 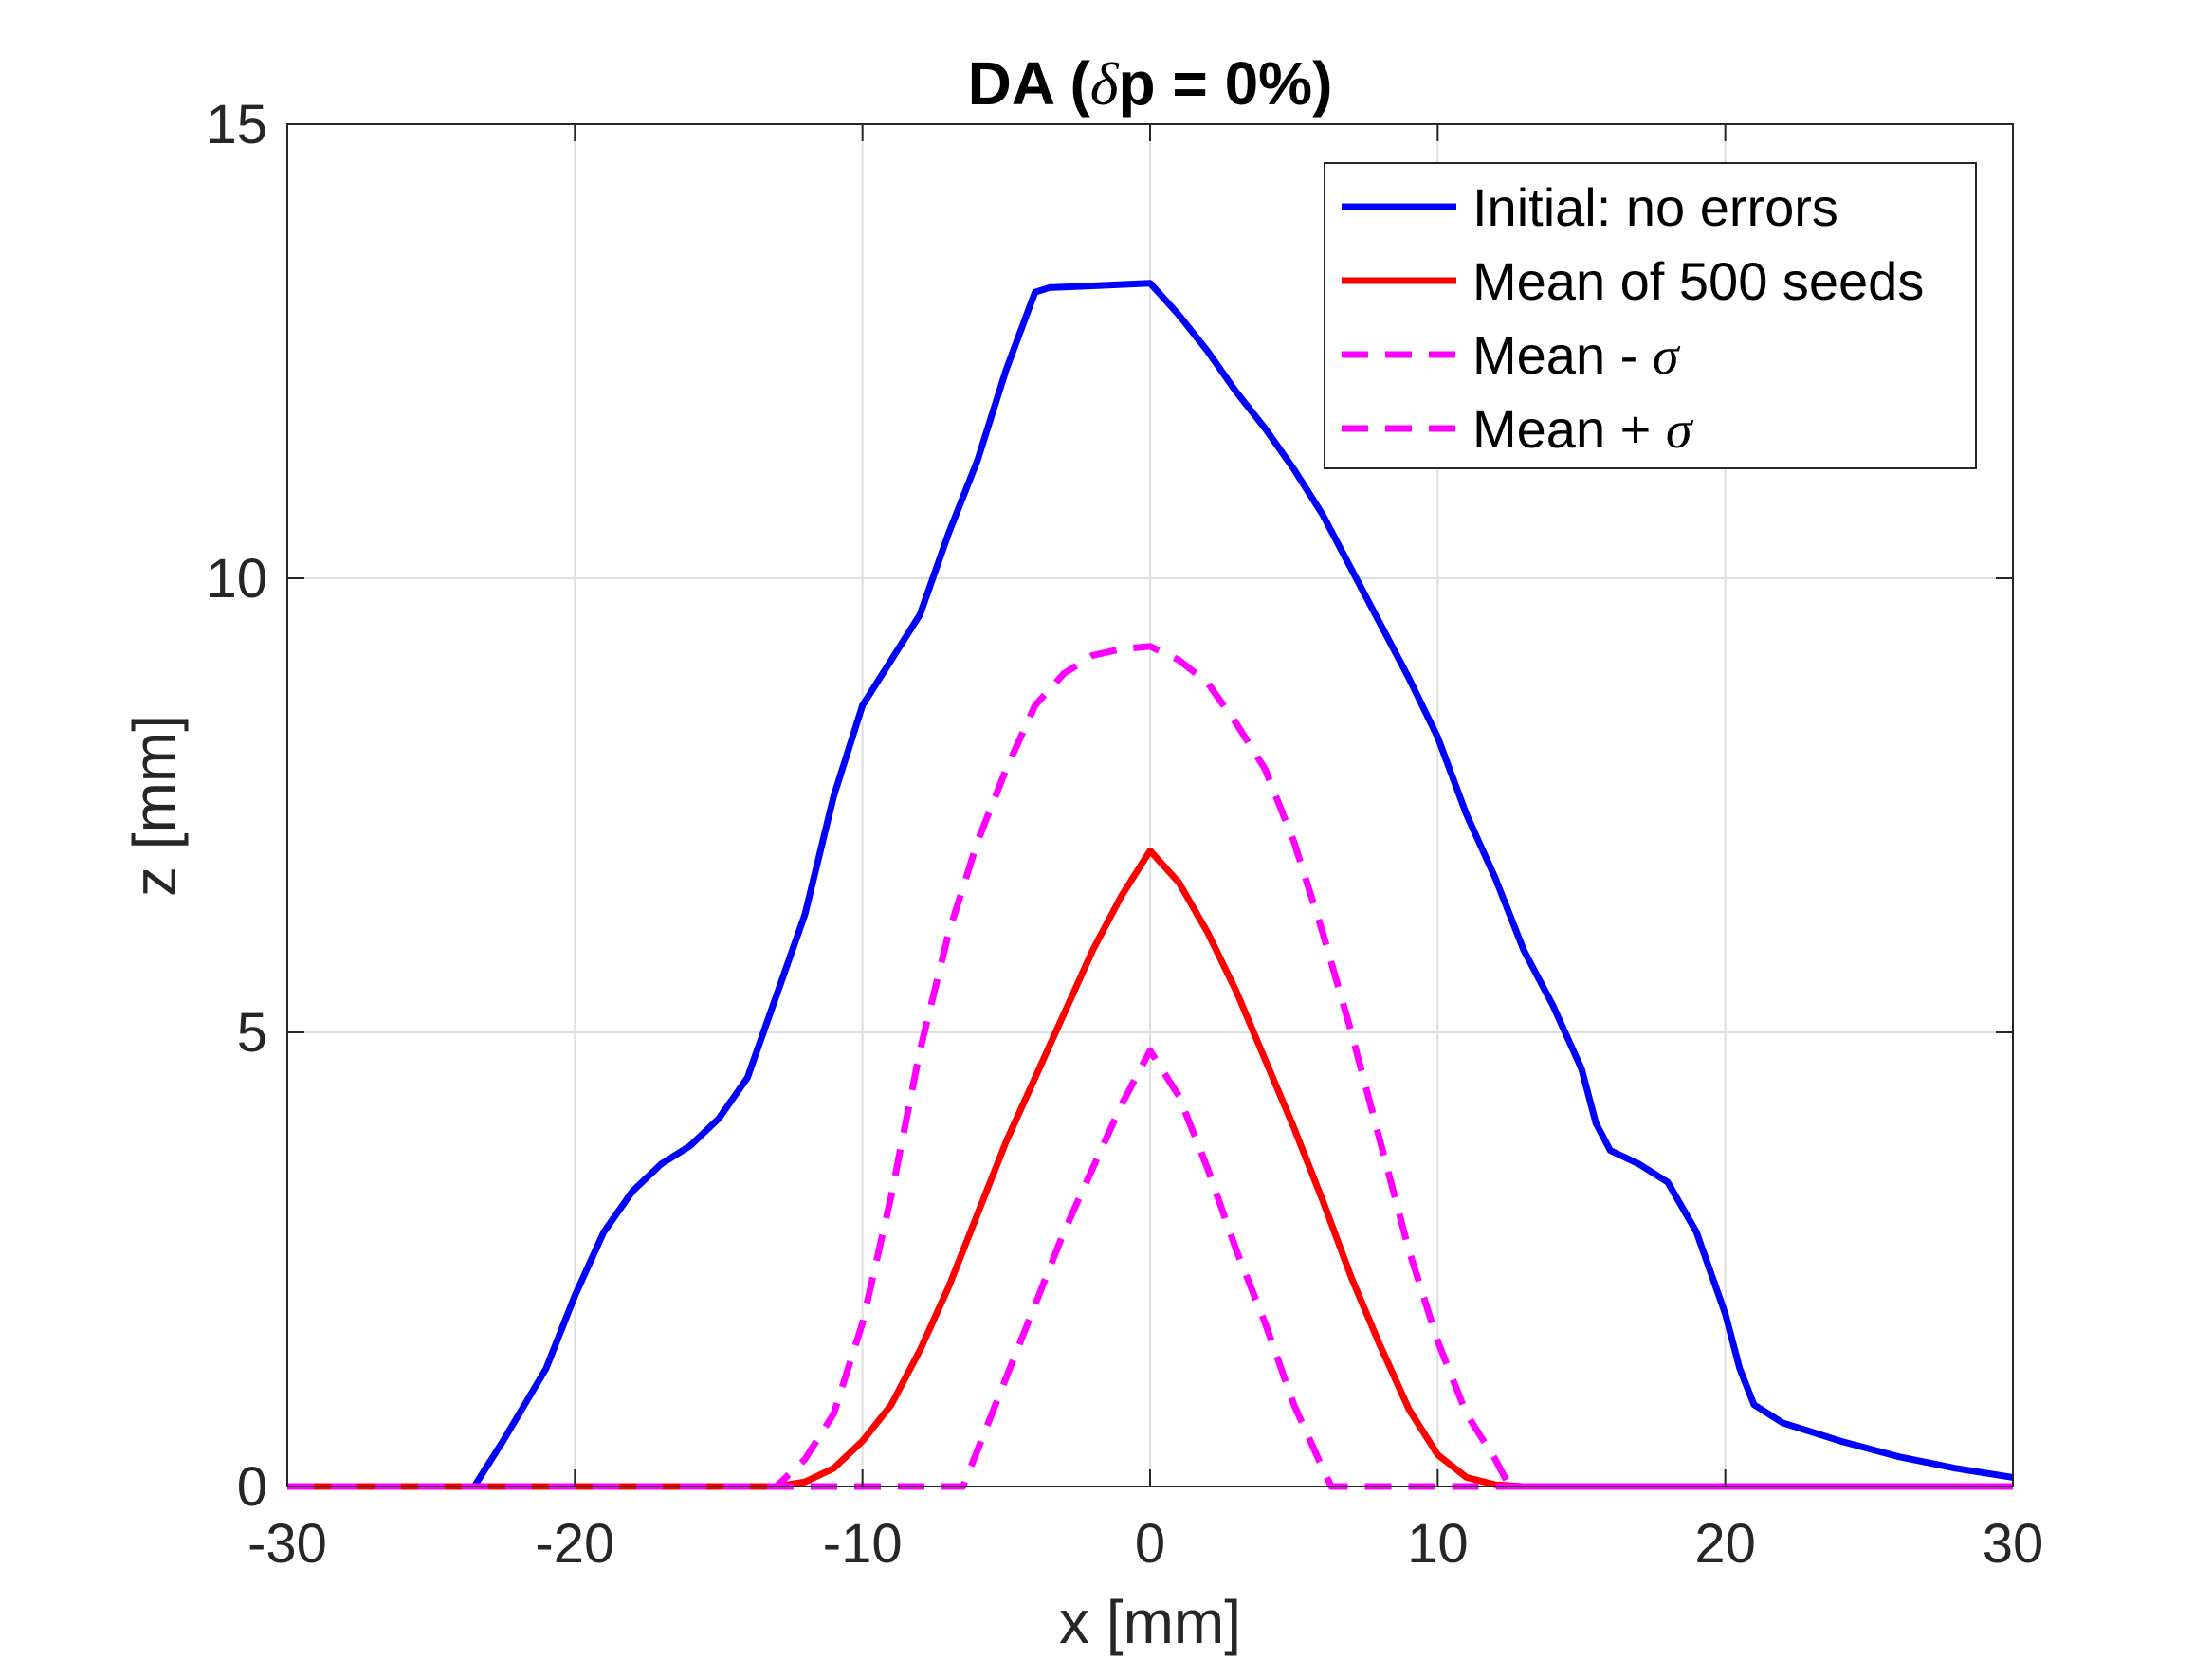 What do you see at coordinates (236, 579) in the screenshot?
I see `y-tick-label: 10` at bounding box center [236, 579].